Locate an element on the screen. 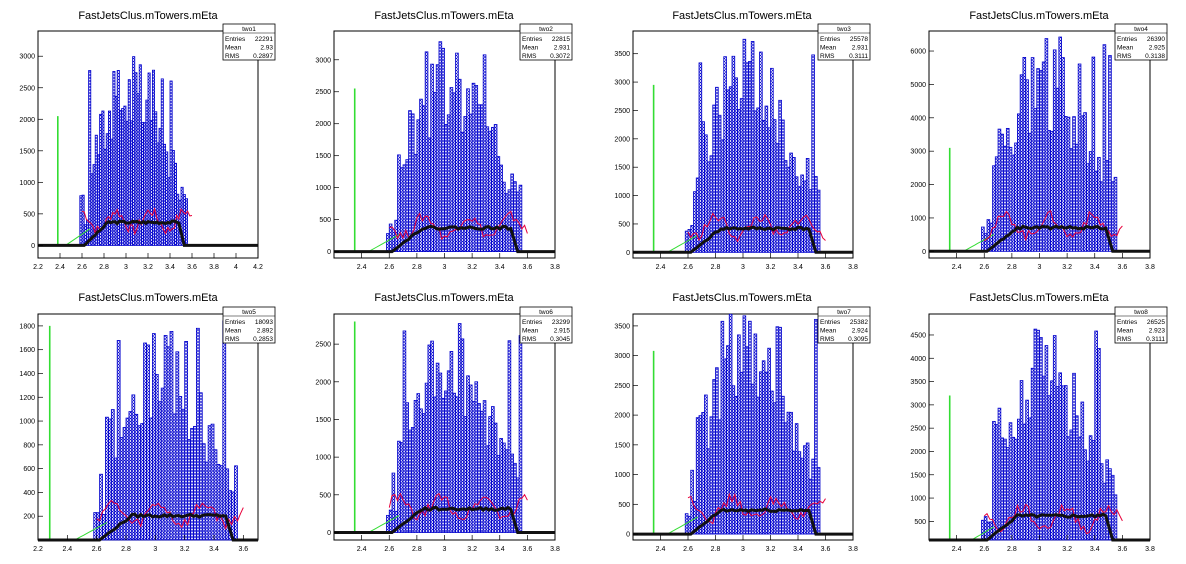 Image resolution: width=1186 pixels, height=564 pixels. y-tick-label: 800 is located at coordinates (29, 445).